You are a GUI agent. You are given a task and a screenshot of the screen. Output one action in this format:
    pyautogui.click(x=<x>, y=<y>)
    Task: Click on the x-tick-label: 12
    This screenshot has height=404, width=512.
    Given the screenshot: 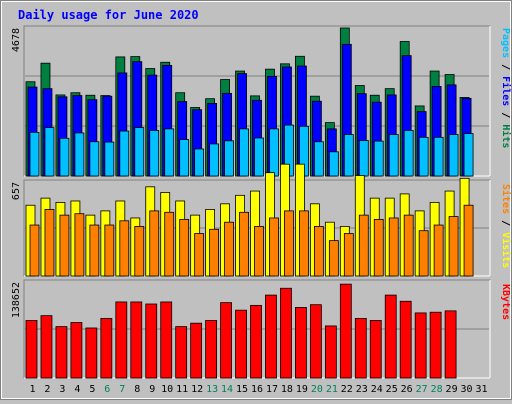 What is the action you would take?
    pyautogui.click(x=197, y=389)
    